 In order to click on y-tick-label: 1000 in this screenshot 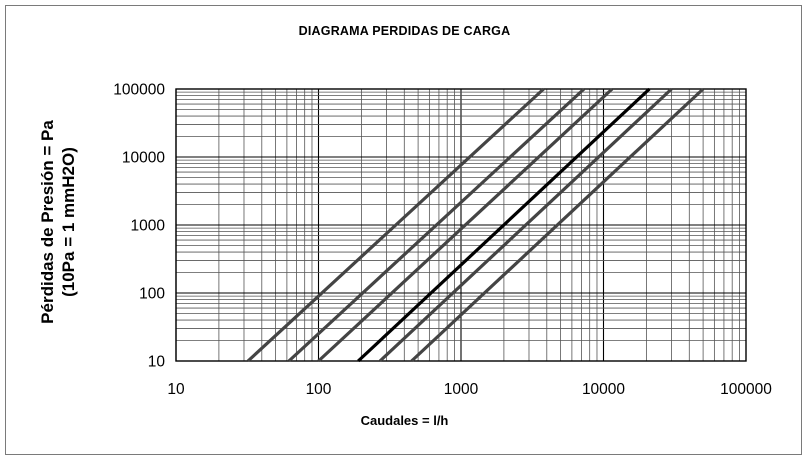, I will do `click(148, 226)`.